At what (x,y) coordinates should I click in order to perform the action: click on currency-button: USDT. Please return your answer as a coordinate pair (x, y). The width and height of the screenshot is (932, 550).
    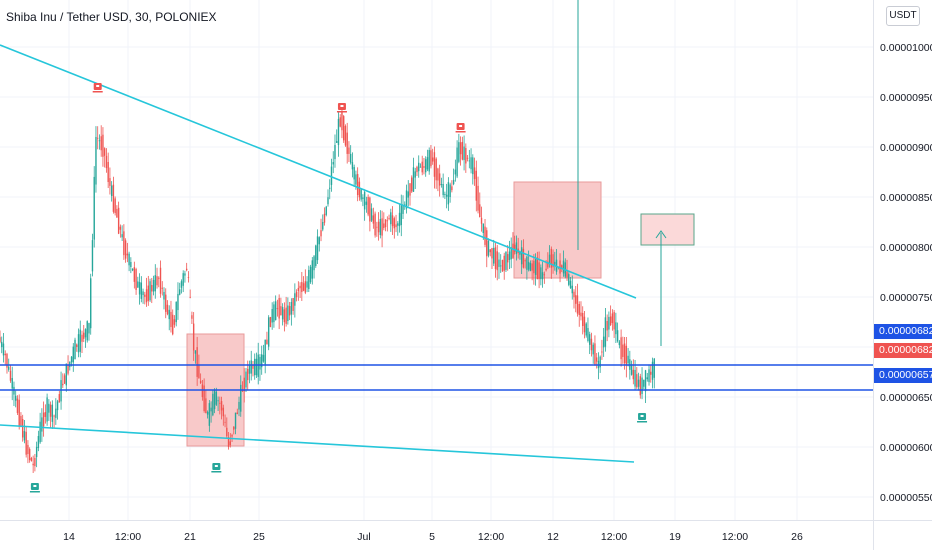
    Looking at the image, I should click on (903, 16).